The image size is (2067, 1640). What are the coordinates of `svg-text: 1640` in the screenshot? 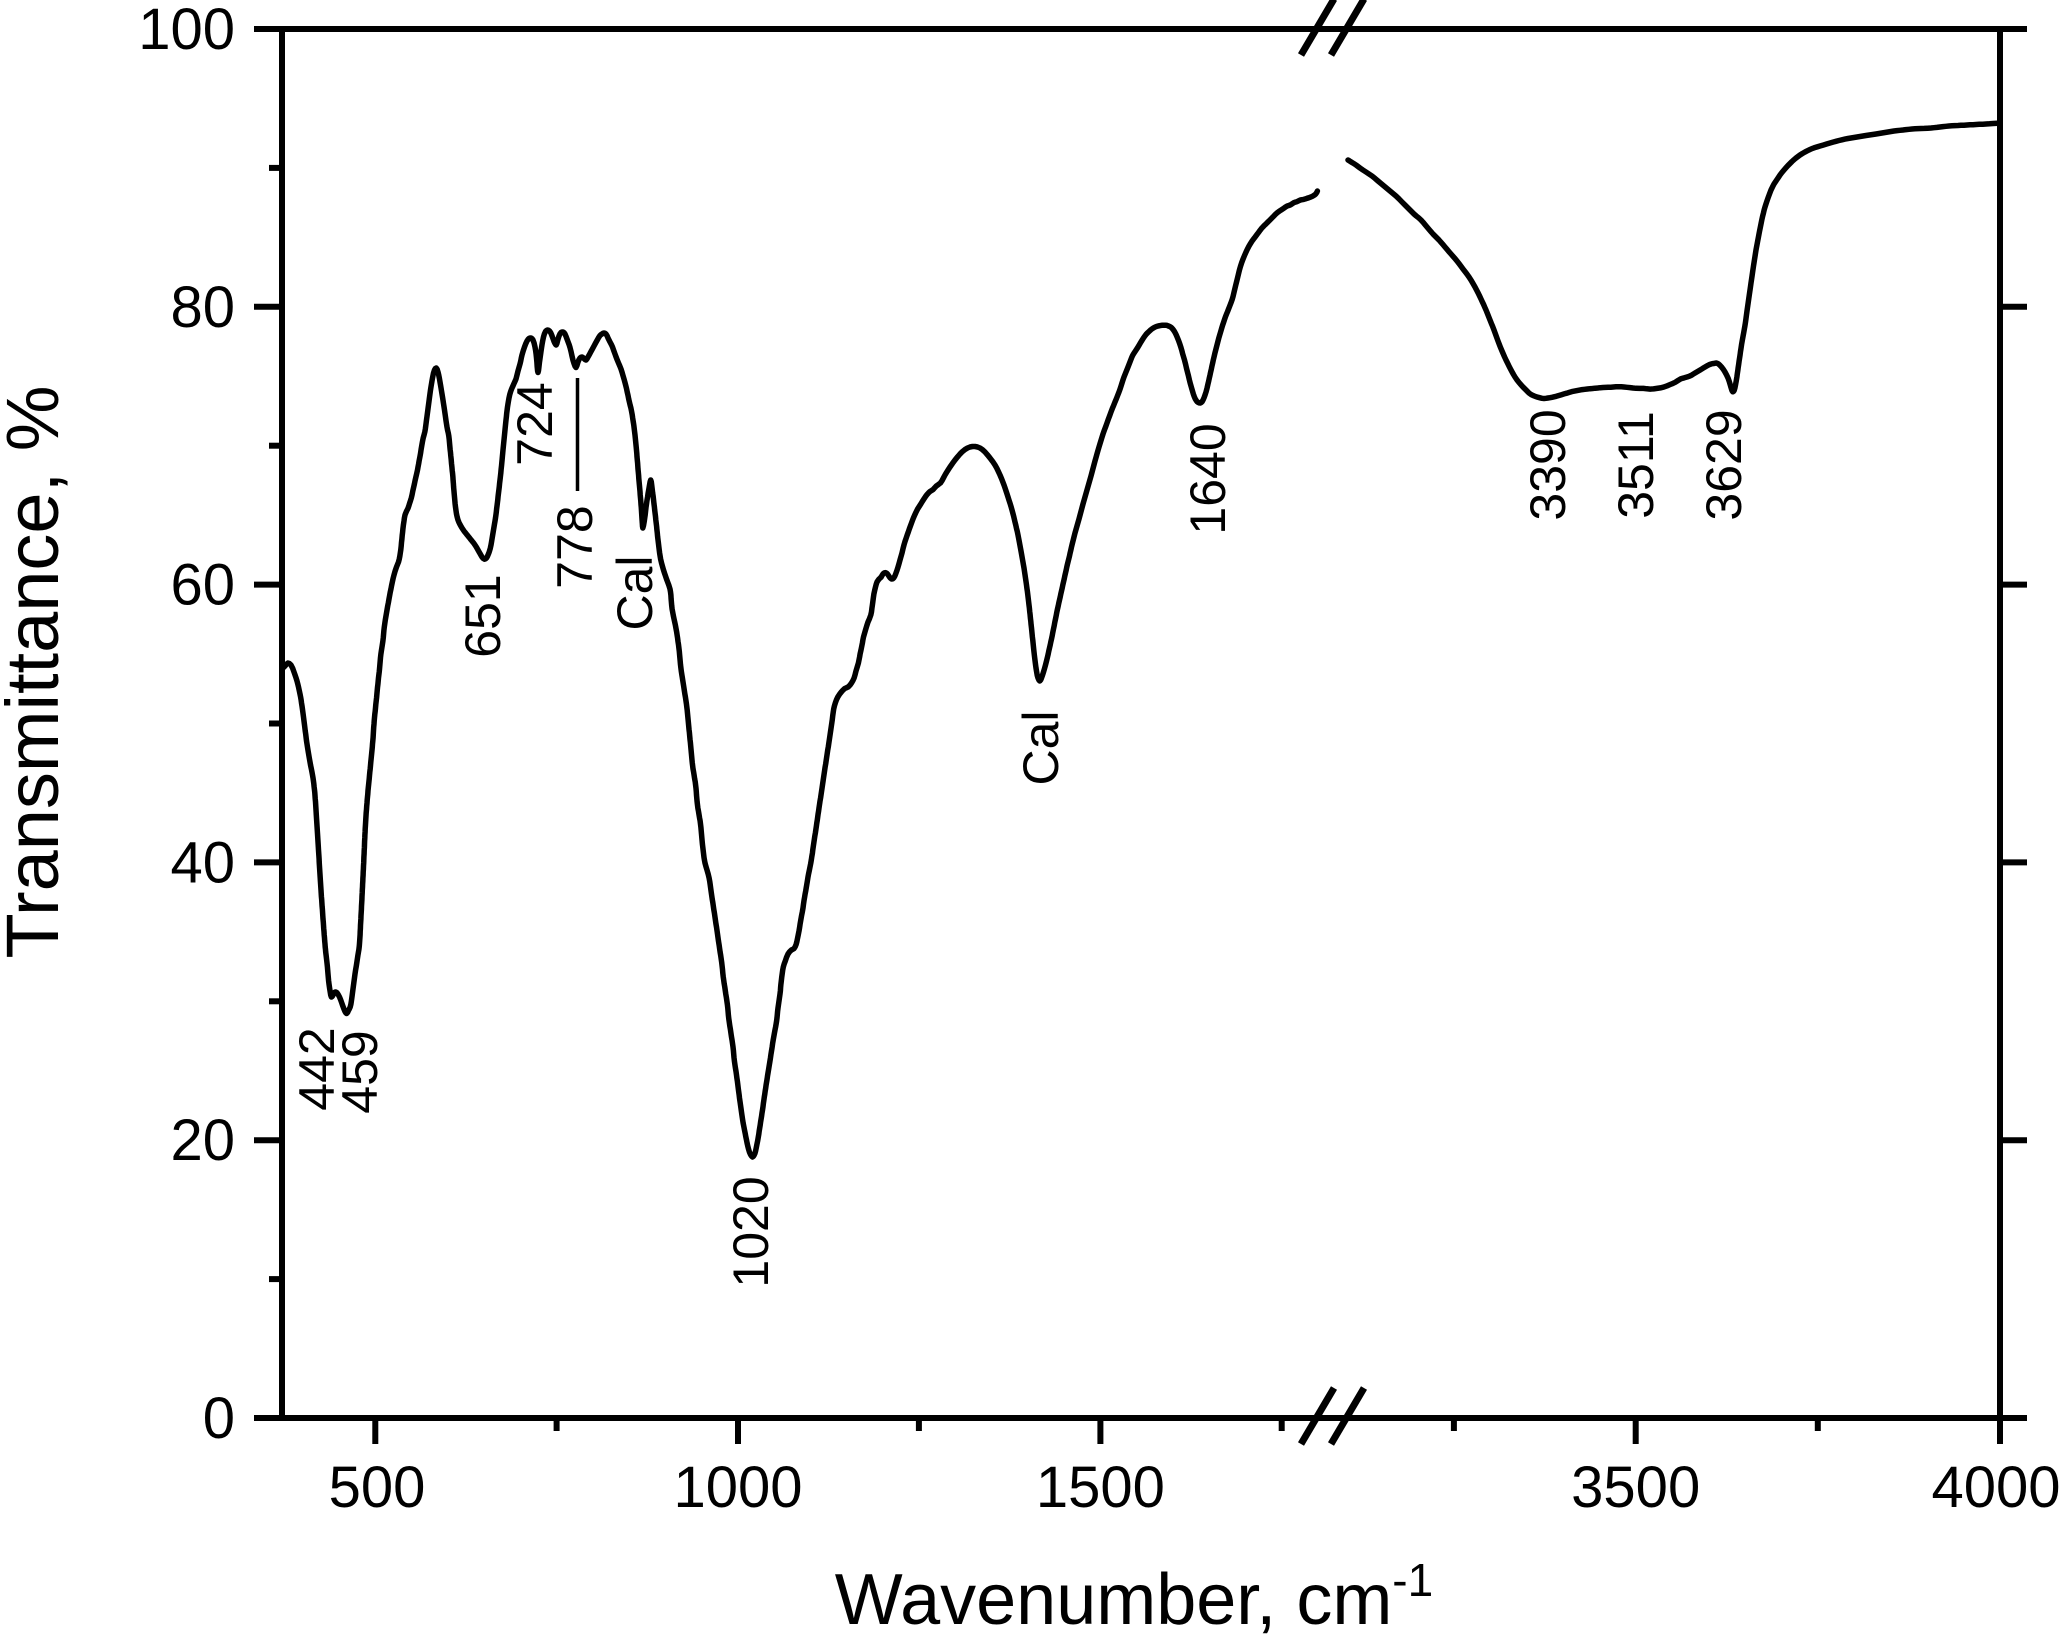 It's located at (1208, 478).